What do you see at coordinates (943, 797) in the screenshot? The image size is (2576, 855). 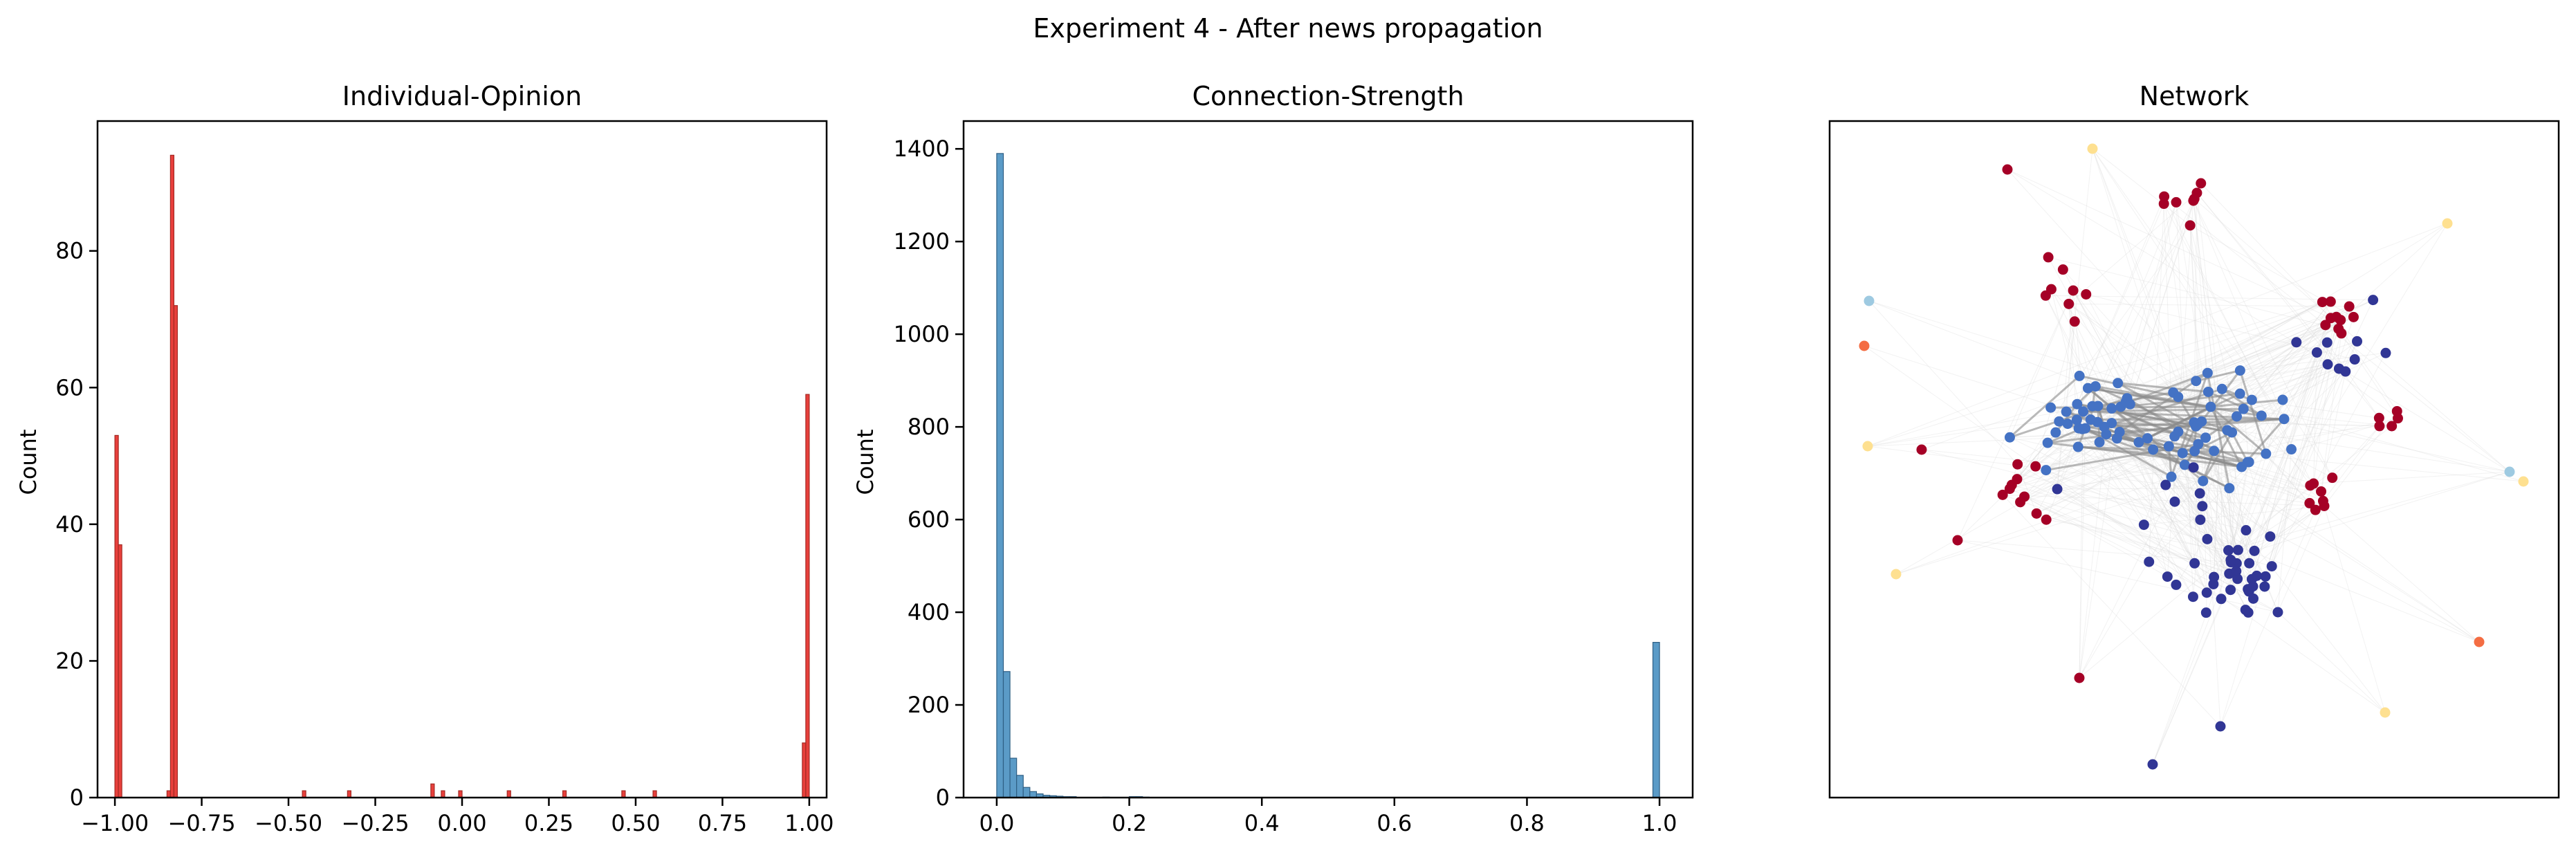 I see `connection-ytick-label: 0` at bounding box center [943, 797].